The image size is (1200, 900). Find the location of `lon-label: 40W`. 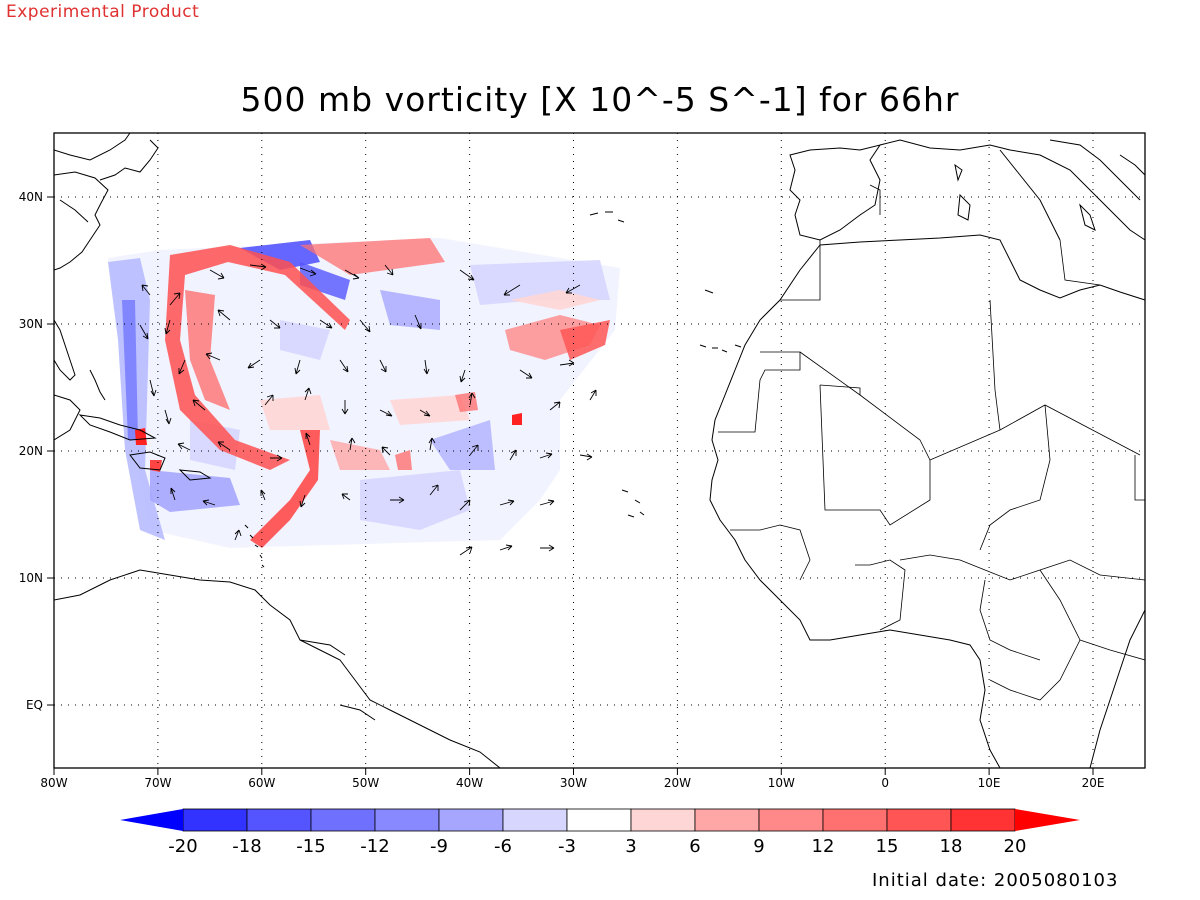

lon-label: 40W is located at coordinates (469, 783).